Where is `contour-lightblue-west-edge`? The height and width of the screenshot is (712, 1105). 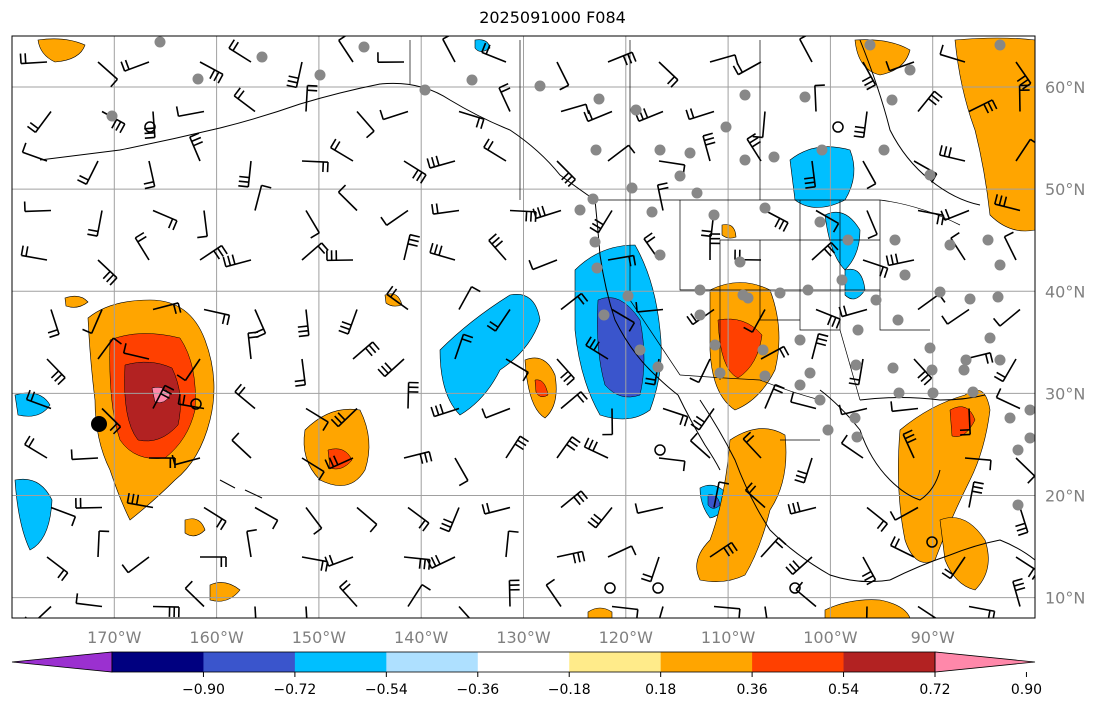
contour-lightblue-west-edge is located at coordinates (33, 514).